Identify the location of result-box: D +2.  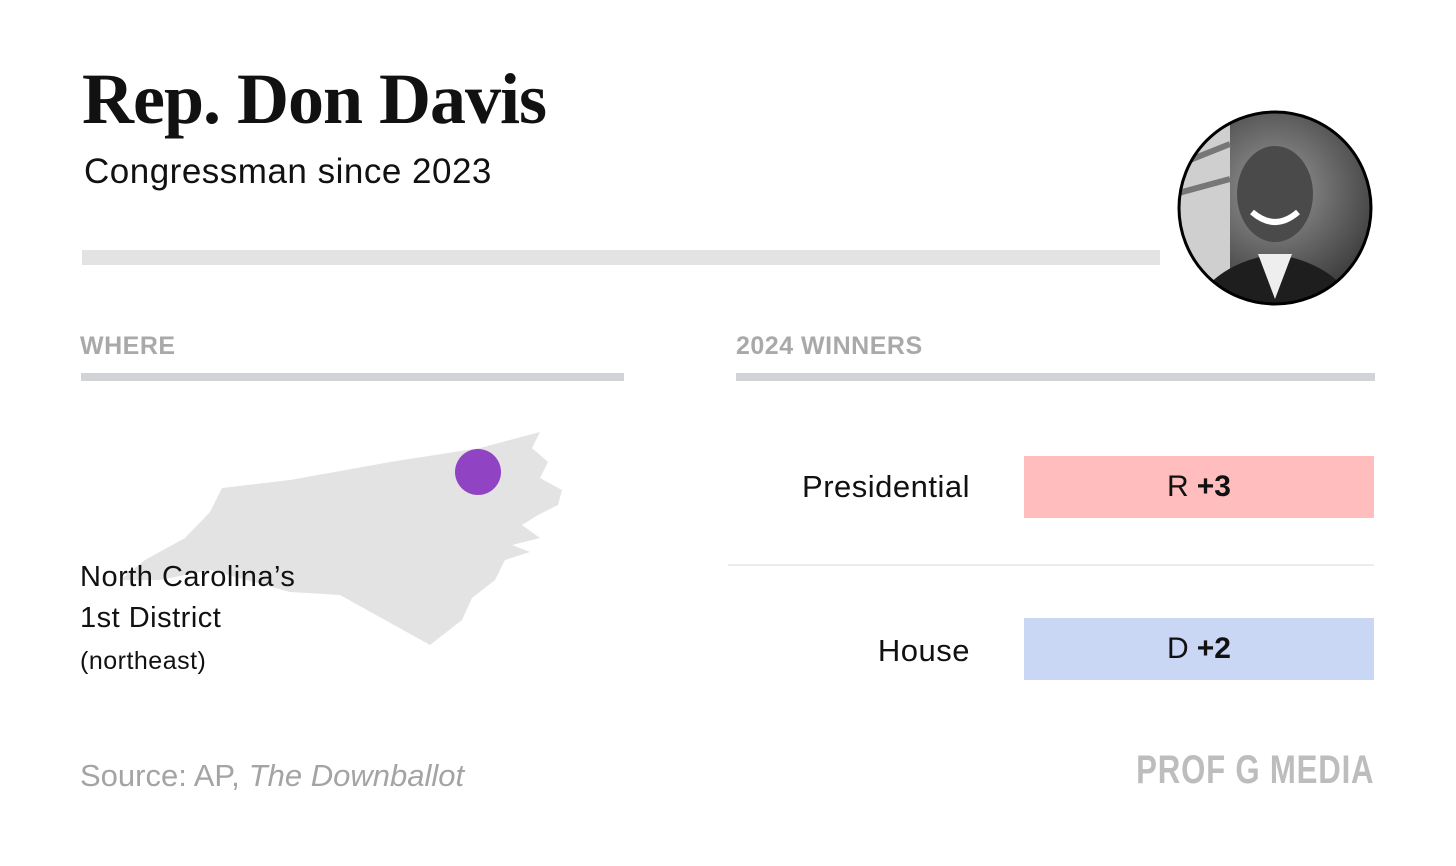
(1199, 649).